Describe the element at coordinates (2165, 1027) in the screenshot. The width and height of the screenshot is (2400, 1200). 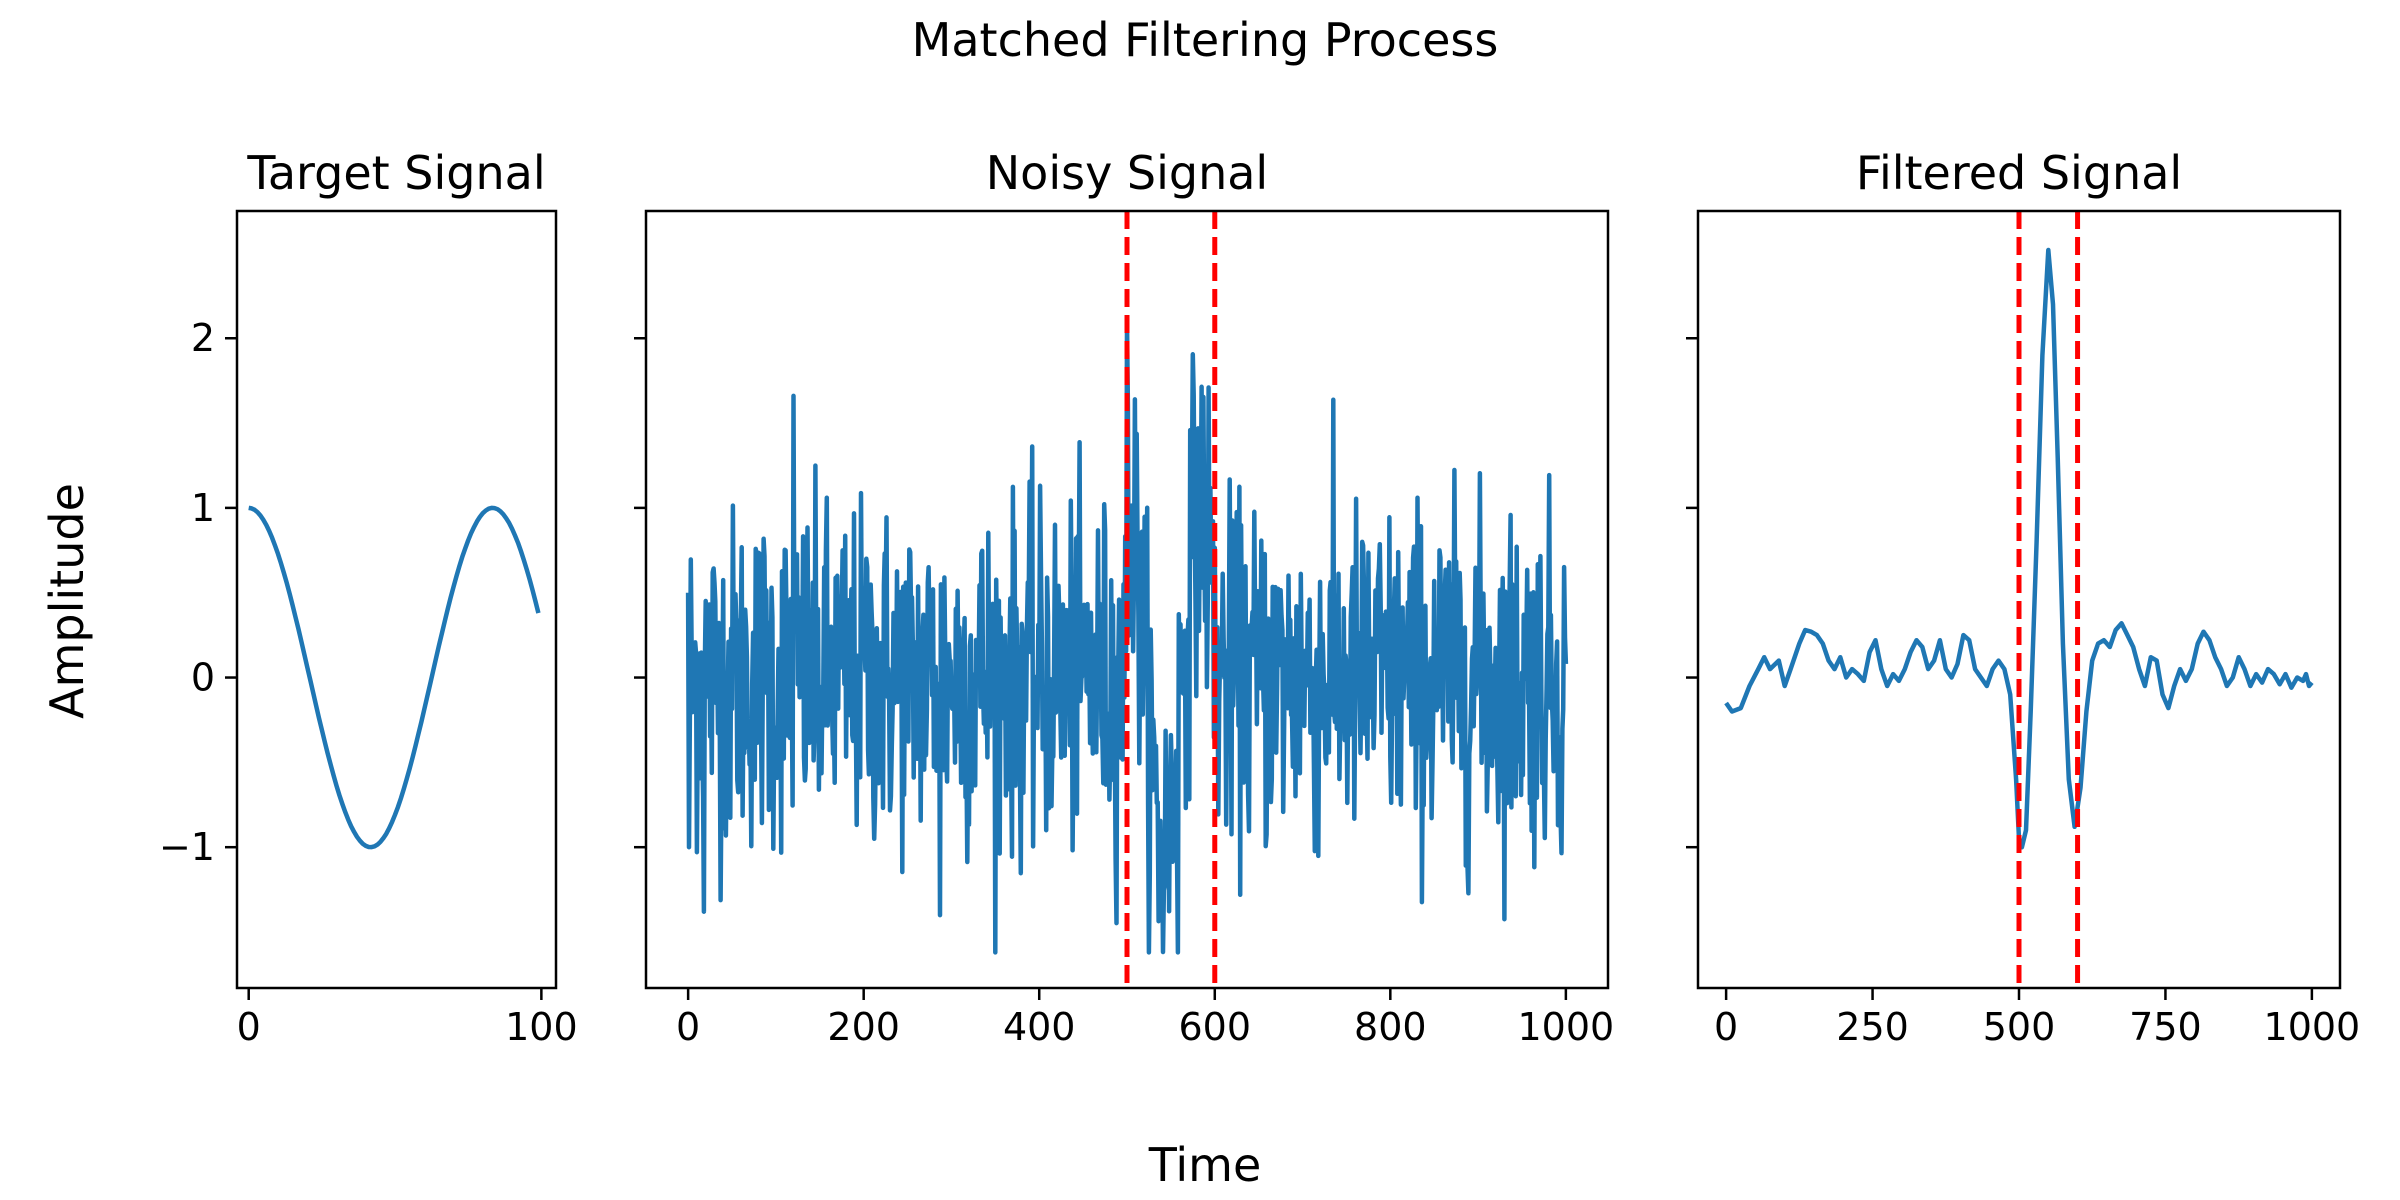
I see `x-tick-label: 750` at that location.